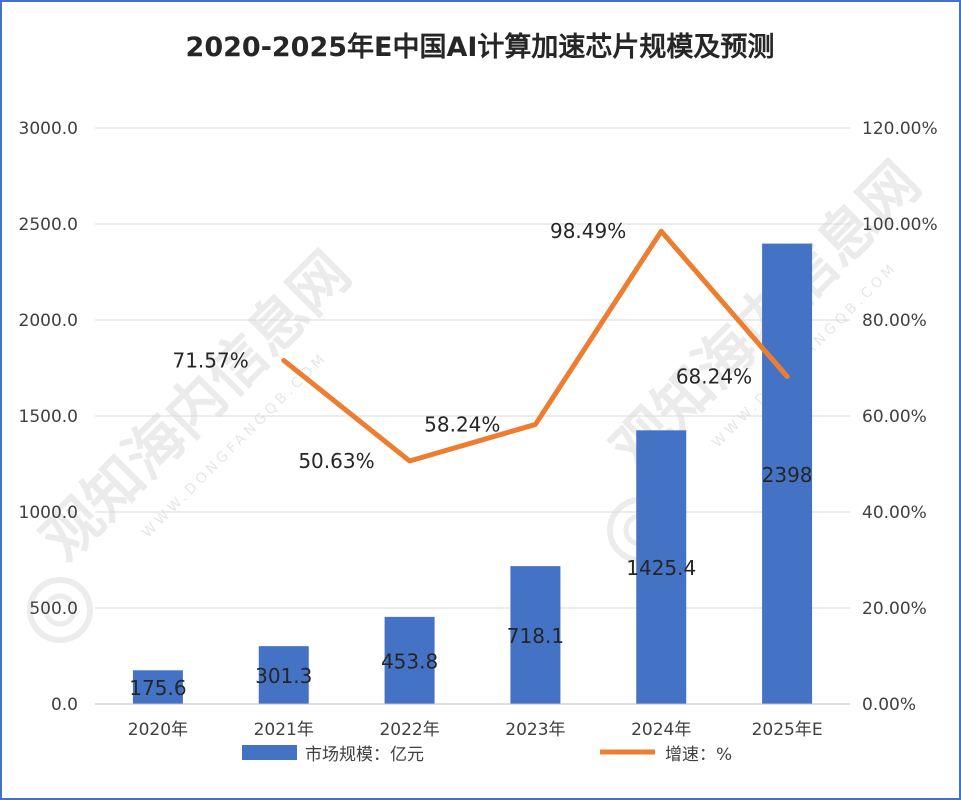 This screenshot has width=961, height=800. Describe the element at coordinates (894, 609) in the screenshot. I see `right-axis-tick-label: 20.00%` at that location.